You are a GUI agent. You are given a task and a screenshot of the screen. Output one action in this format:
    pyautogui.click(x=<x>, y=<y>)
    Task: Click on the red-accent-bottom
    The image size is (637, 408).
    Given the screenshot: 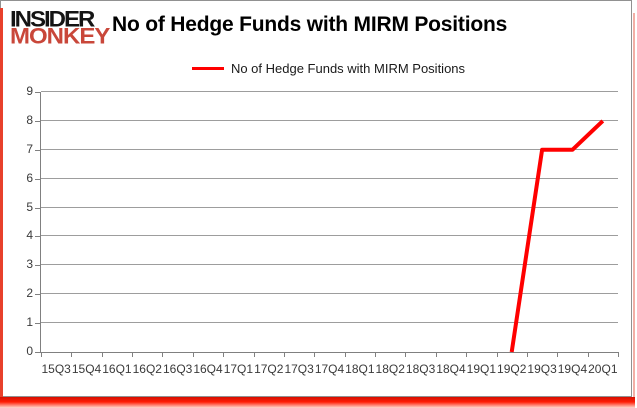 What is the action you would take?
    pyautogui.click(x=317, y=402)
    